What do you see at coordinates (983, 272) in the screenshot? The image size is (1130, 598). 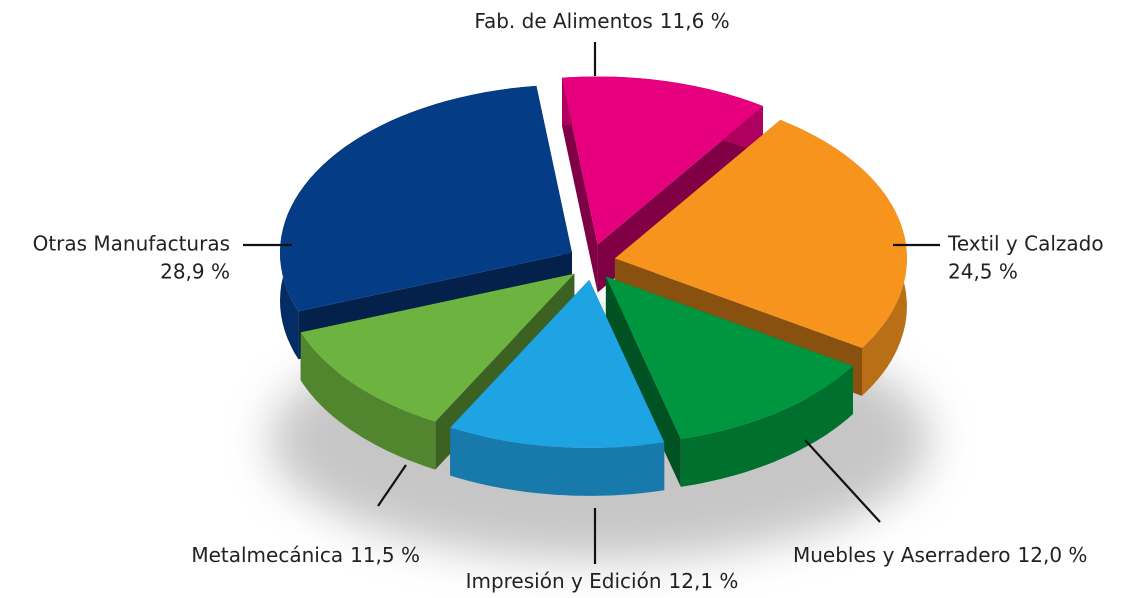 I see `value-label: 24,5 %` at bounding box center [983, 272].